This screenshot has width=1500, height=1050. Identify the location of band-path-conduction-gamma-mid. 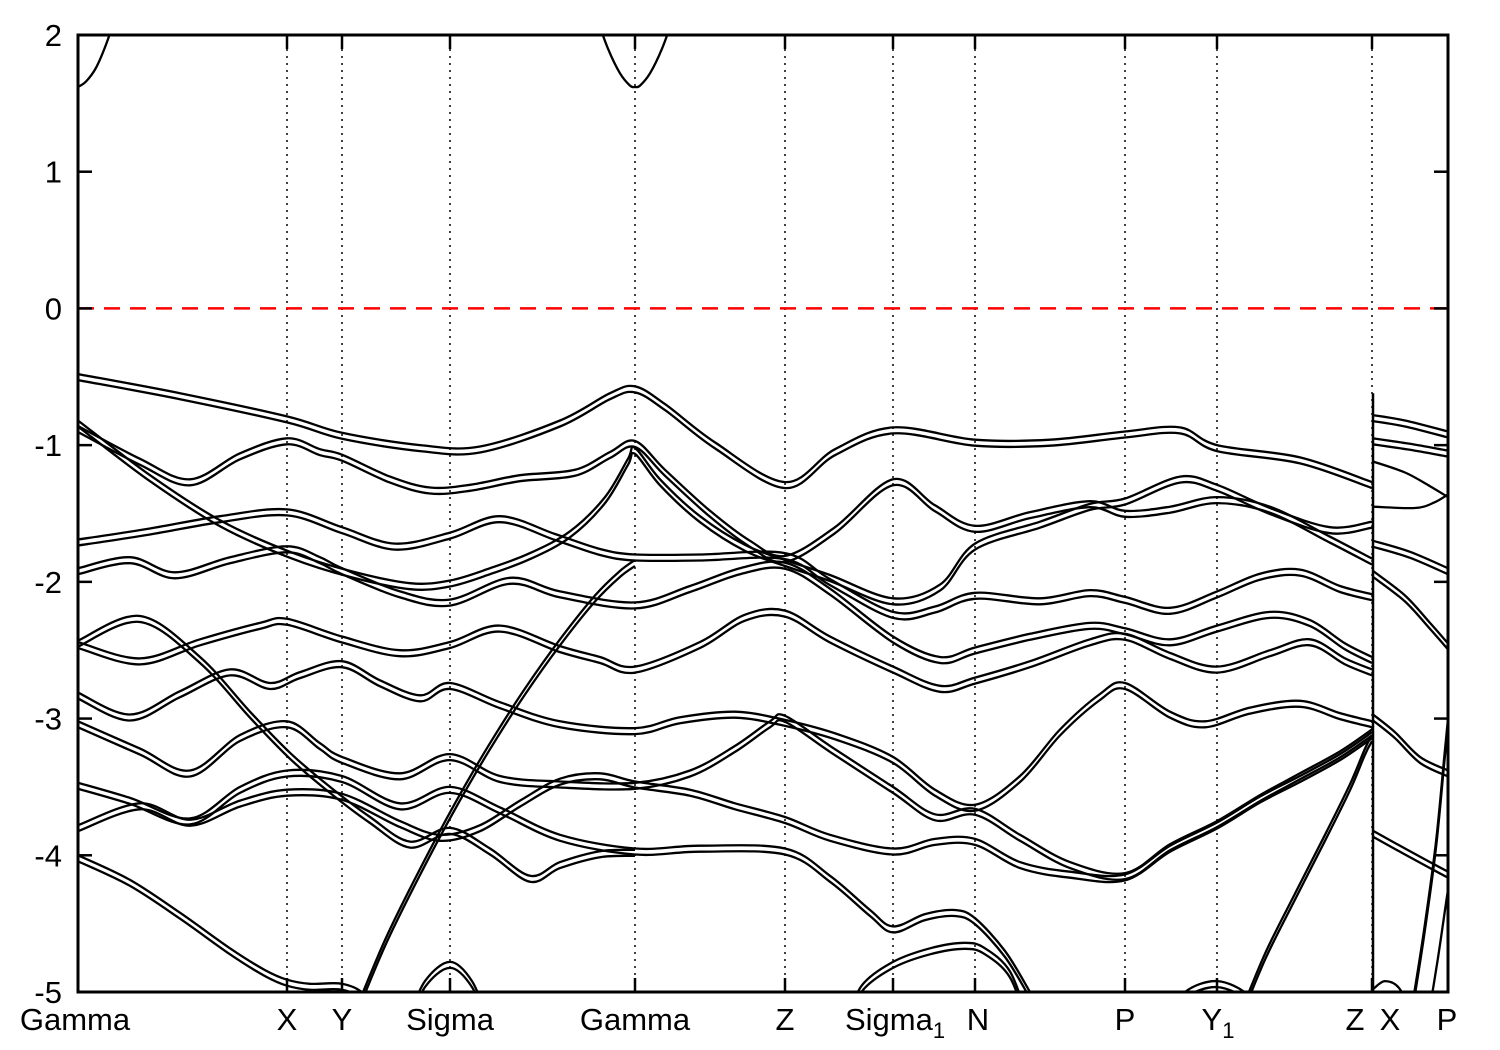
(635, 62).